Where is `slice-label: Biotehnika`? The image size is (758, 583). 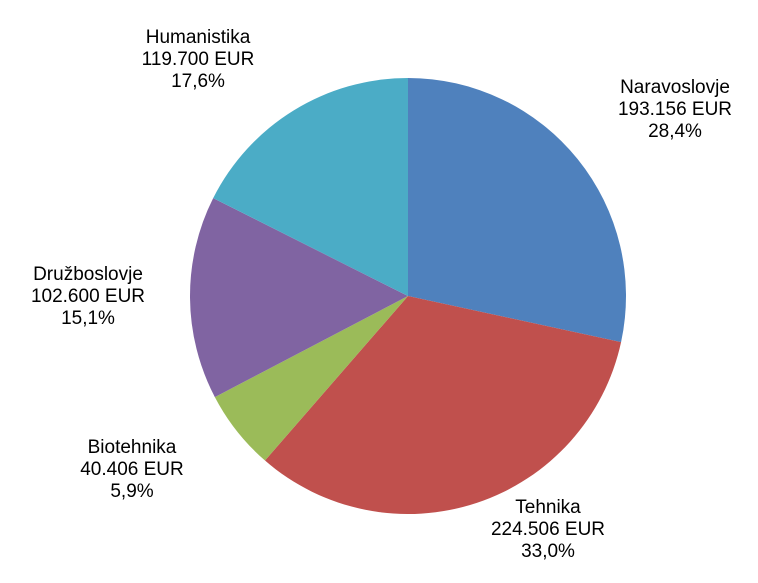 slice-label: Biotehnika is located at coordinates (132, 447).